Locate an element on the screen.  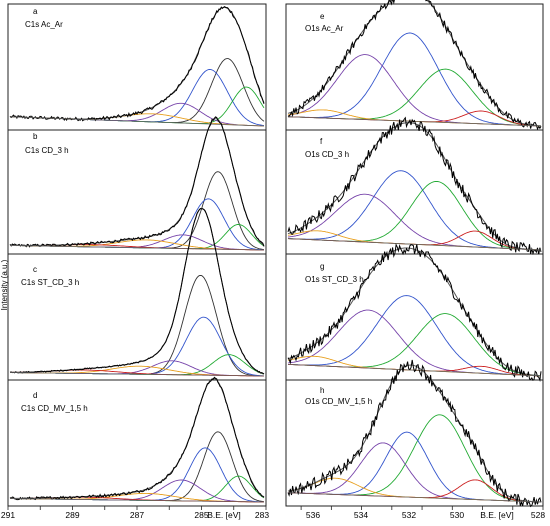
panel-e-frame is located at coordinates (414, 67).